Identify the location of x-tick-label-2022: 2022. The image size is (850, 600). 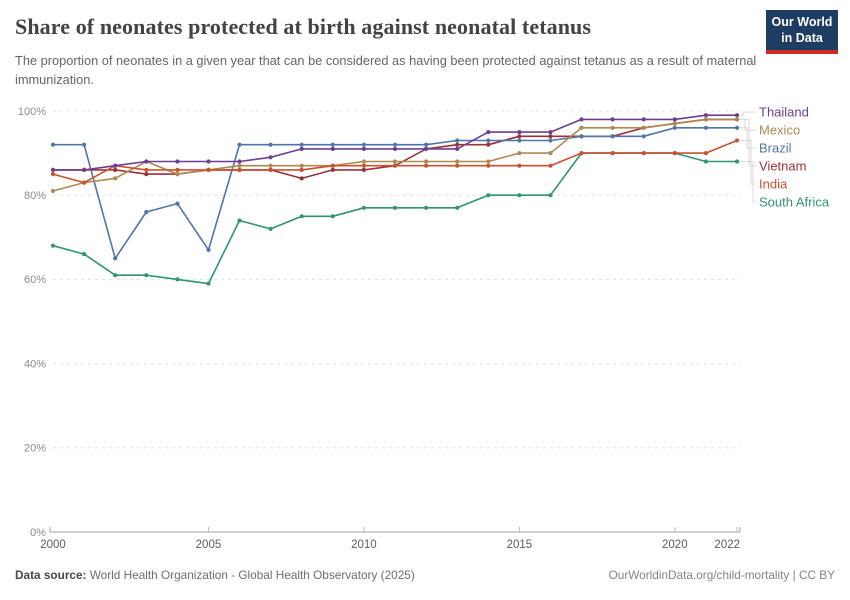
(727, 545).